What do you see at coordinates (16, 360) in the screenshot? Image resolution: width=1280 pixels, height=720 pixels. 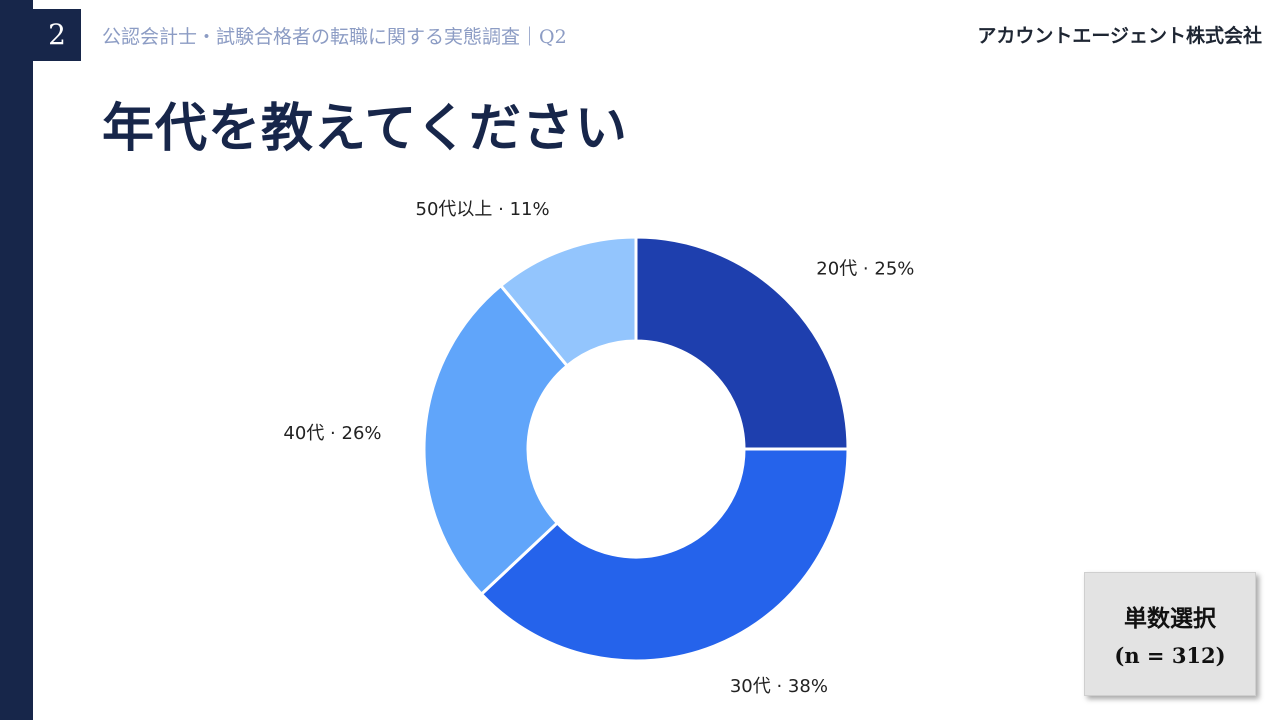 I see `sidebar-bar` at bounding box center [16, 360].